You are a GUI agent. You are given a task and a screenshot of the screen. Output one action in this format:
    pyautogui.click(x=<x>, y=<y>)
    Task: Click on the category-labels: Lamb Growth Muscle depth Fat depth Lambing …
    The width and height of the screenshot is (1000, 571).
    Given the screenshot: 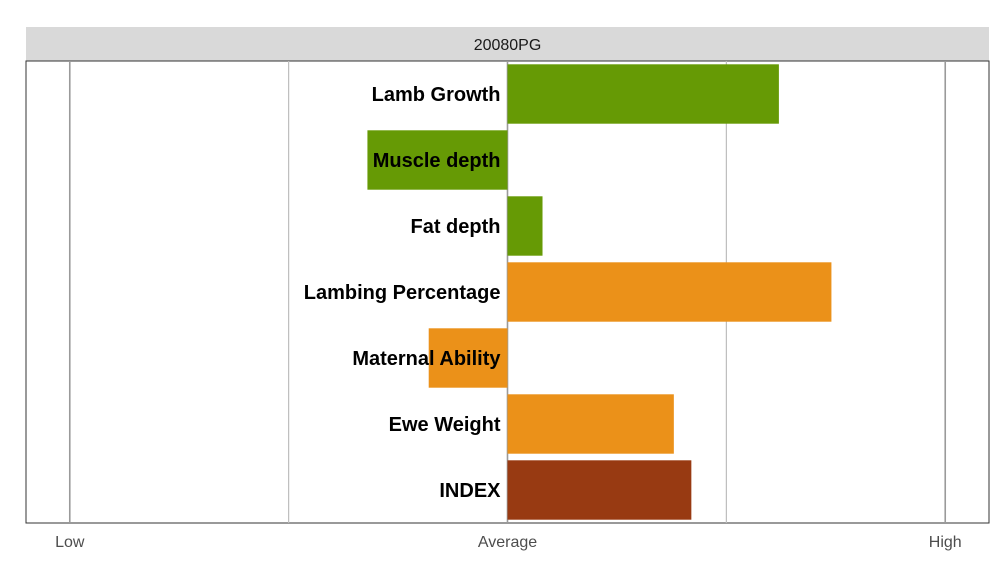 What is the action you would take?
    pyautogui.click(x=403, y=293)
    